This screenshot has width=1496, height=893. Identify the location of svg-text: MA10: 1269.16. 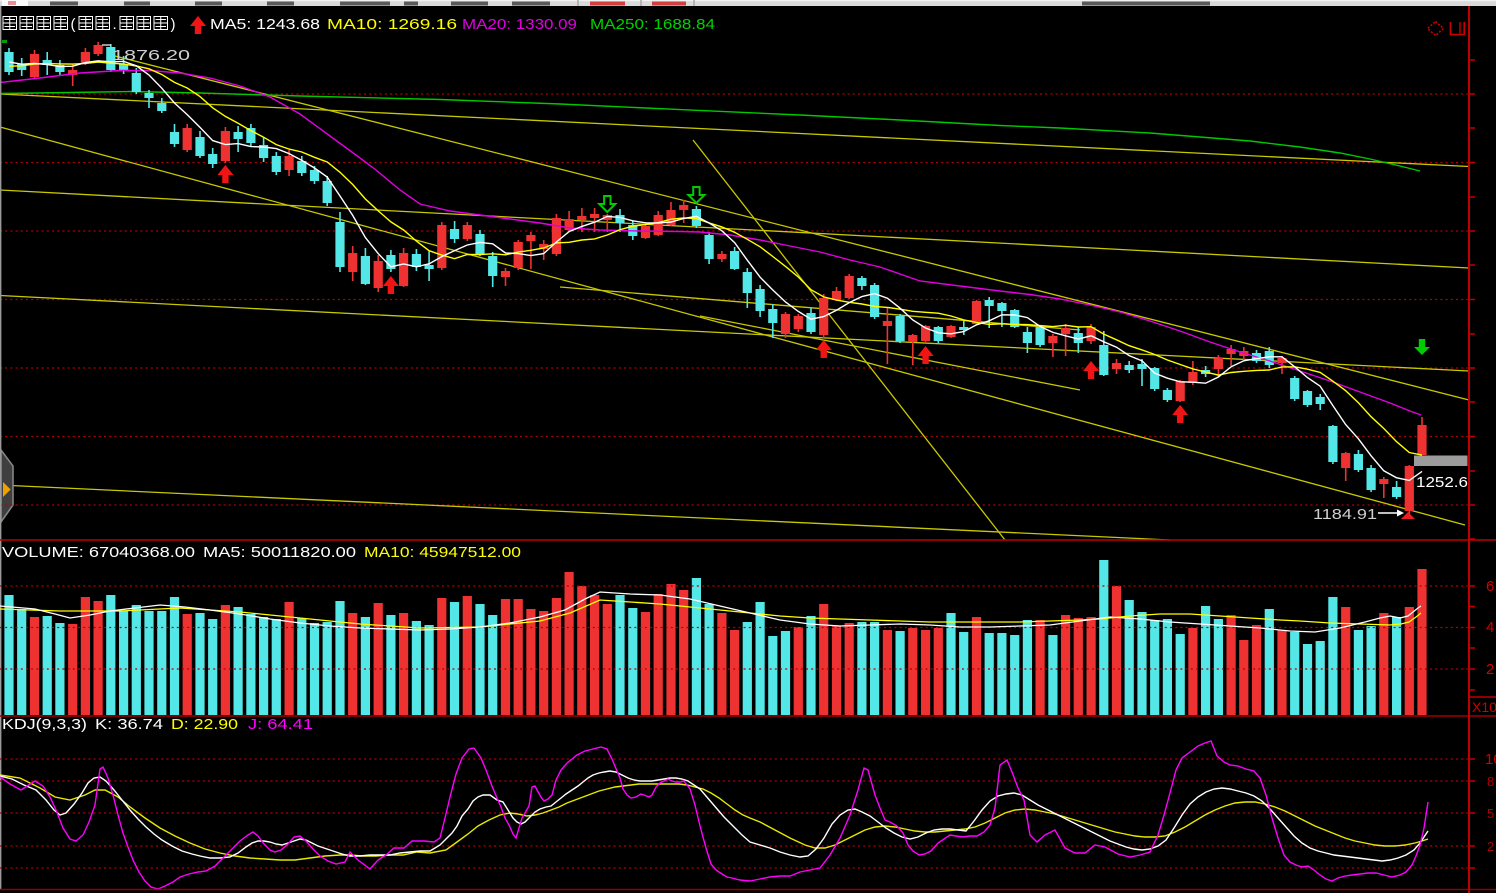
(392, 24).